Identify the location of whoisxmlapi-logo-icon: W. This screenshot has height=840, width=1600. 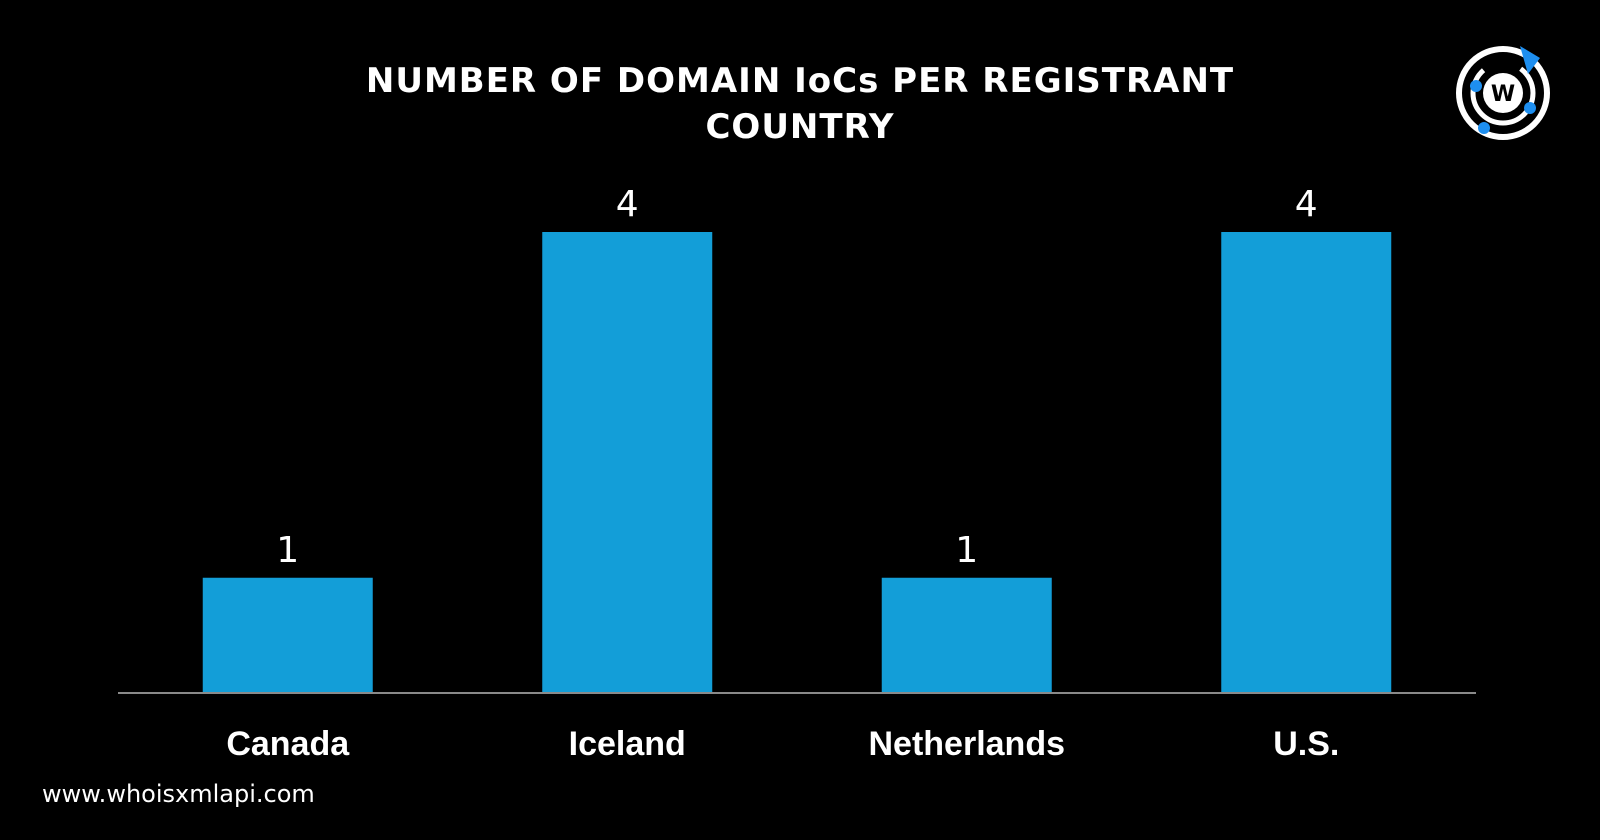
(1503, 93).